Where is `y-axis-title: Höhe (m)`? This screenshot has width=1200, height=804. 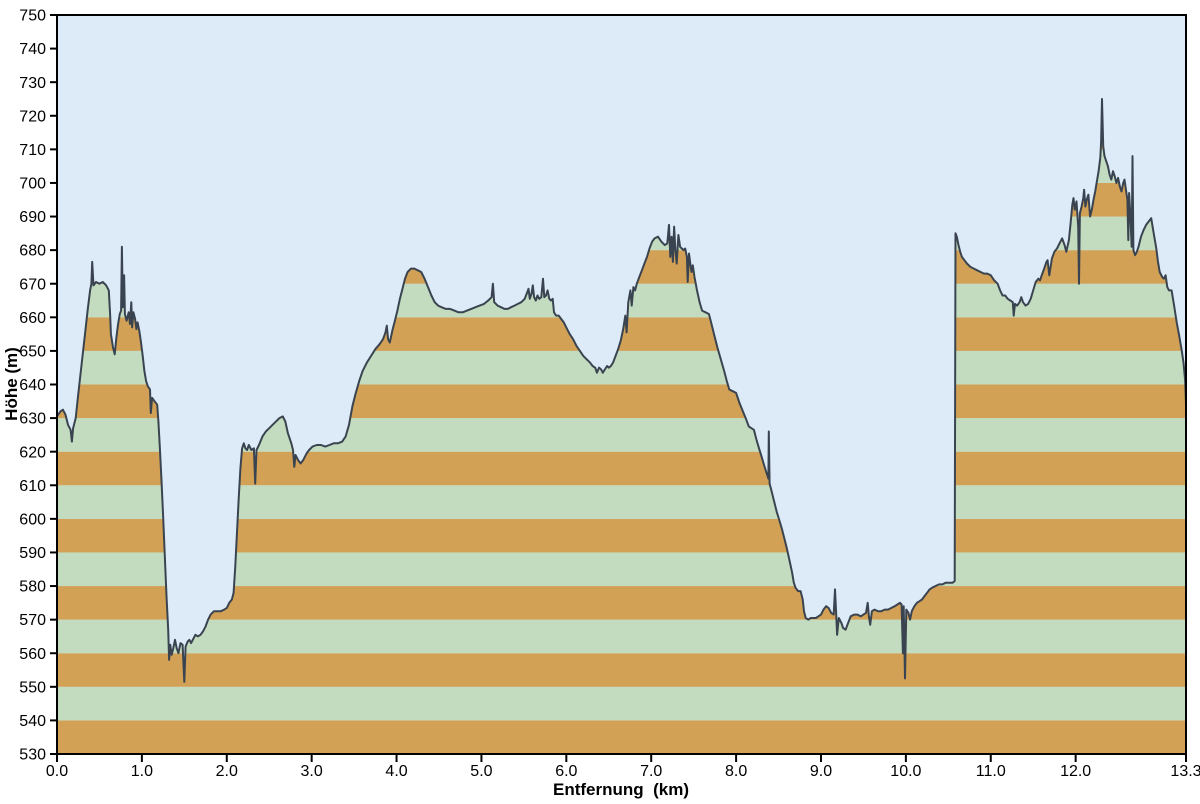
y-axis-title: Höhe (m) is located at coordinates (11, 384).